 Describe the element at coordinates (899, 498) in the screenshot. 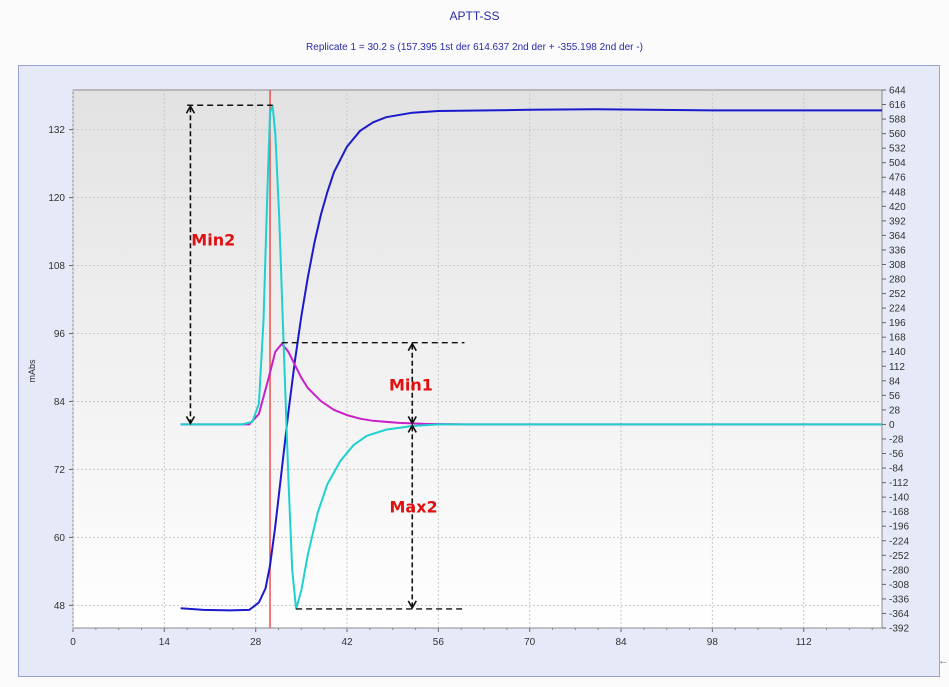

I see `y2-tick-label: -140` at that location.